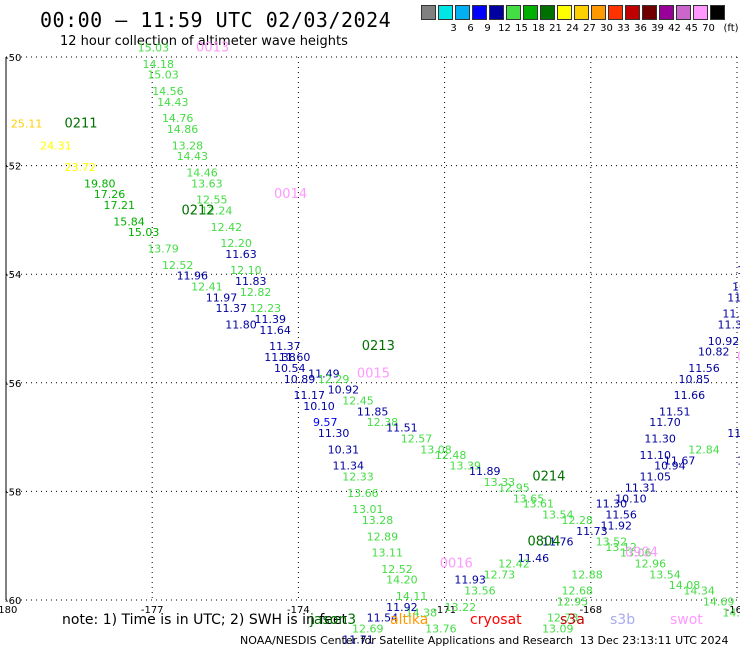 This screenshot has height=650, width=740. I want to click on wave-height-reading: 11.97, so click(222, 297).